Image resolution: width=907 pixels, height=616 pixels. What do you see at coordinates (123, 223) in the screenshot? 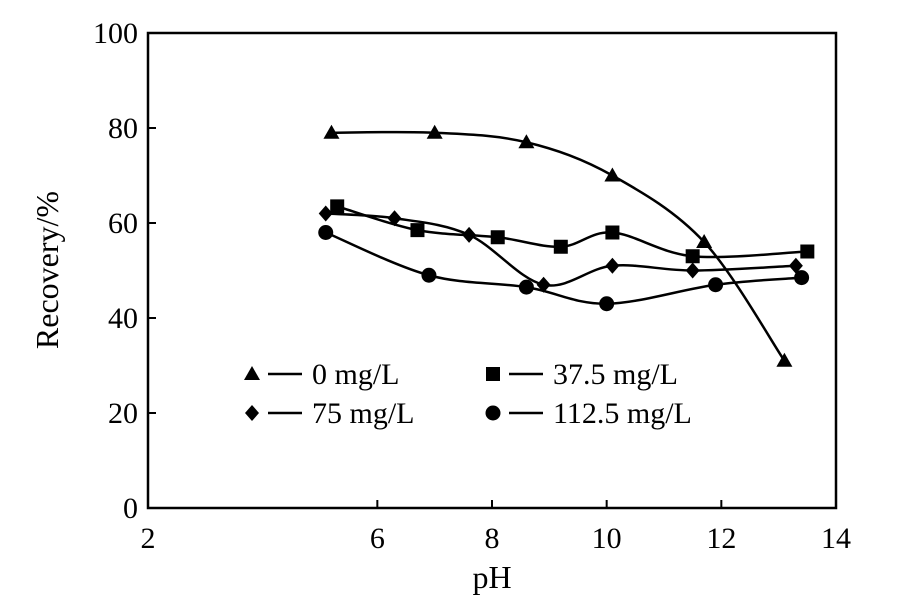
I see `y-tick-label: 60` at bounding box center [123, 223].